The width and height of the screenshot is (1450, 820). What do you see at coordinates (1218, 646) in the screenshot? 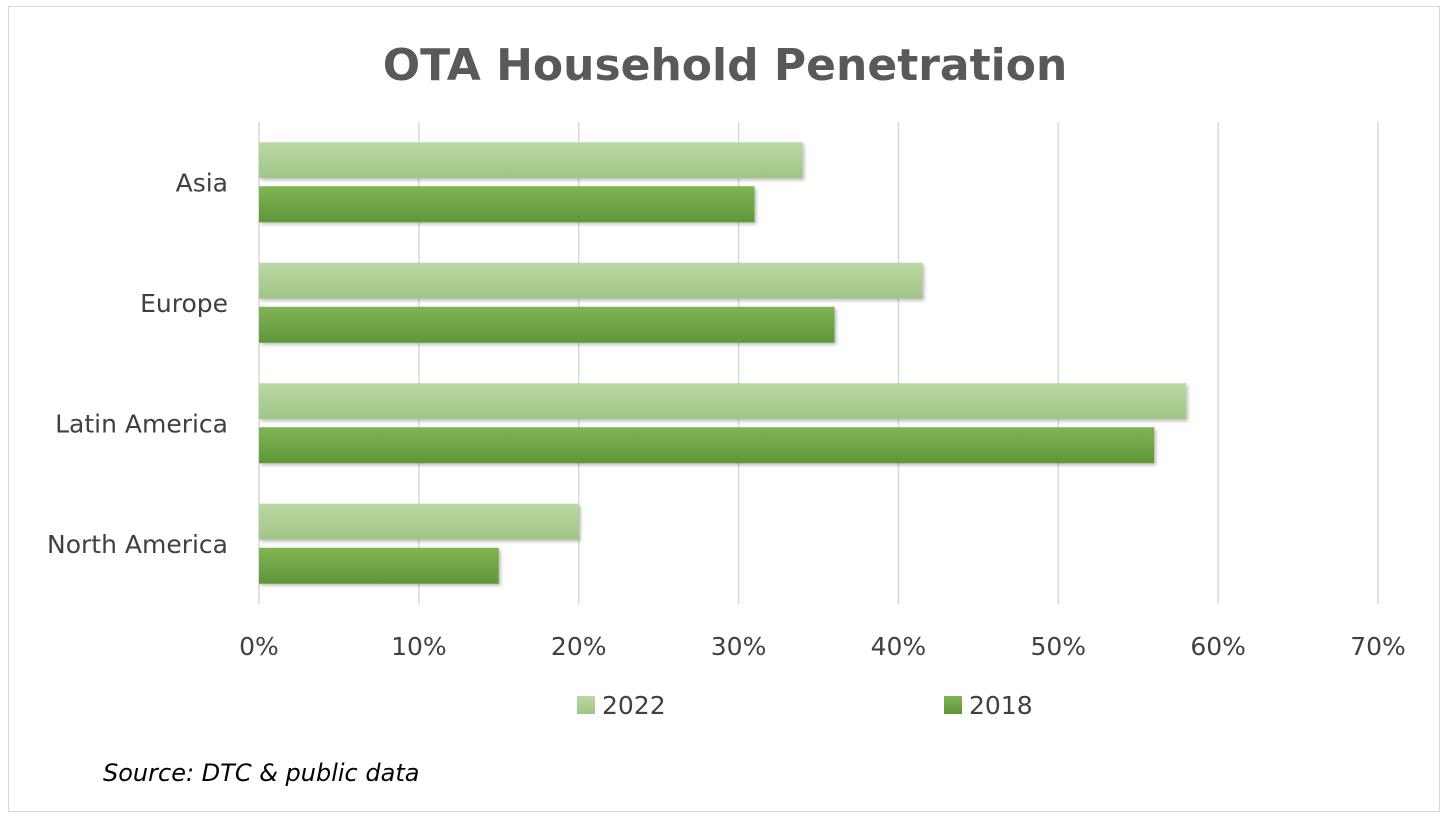
I see `x-tick-label: 60%` at bounding box center [1218, 646].